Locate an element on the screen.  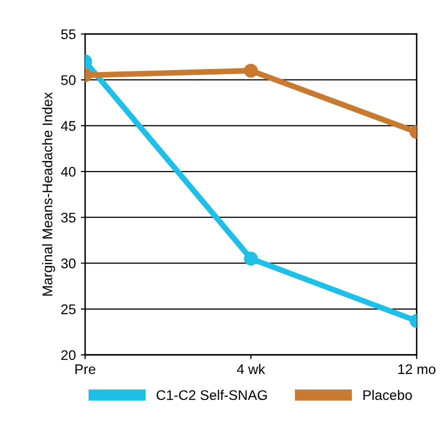
y-axis-title: Marginal Means-Headache Index is located at coordinates (49, 194).